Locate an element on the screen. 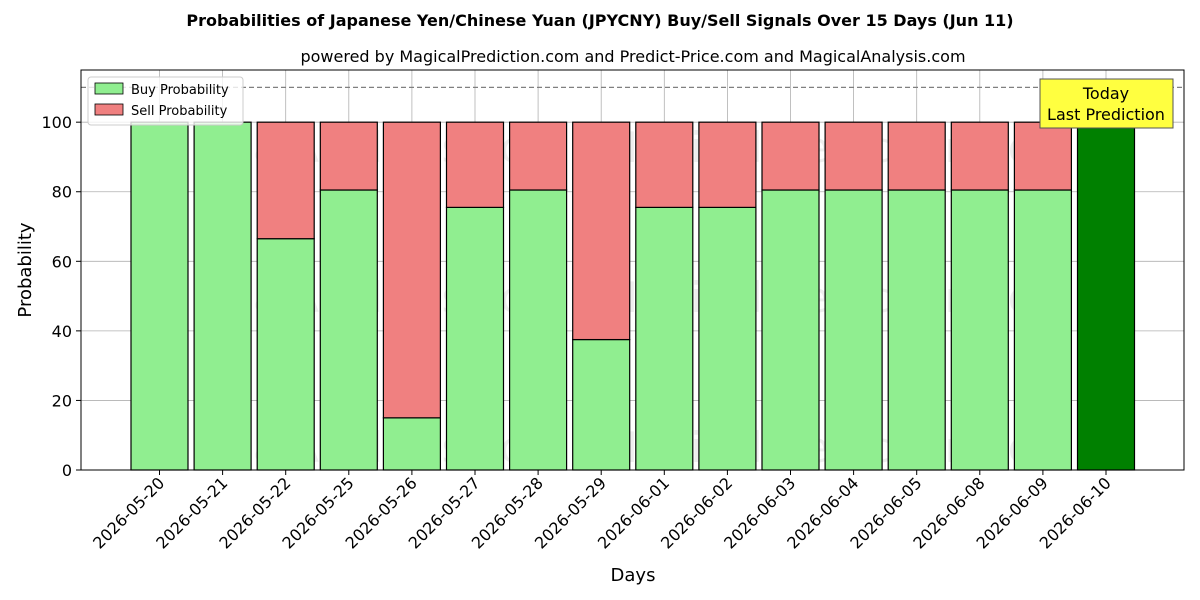 The image size is (1200, 600). legend-frame is located at coordinates (165, 101).